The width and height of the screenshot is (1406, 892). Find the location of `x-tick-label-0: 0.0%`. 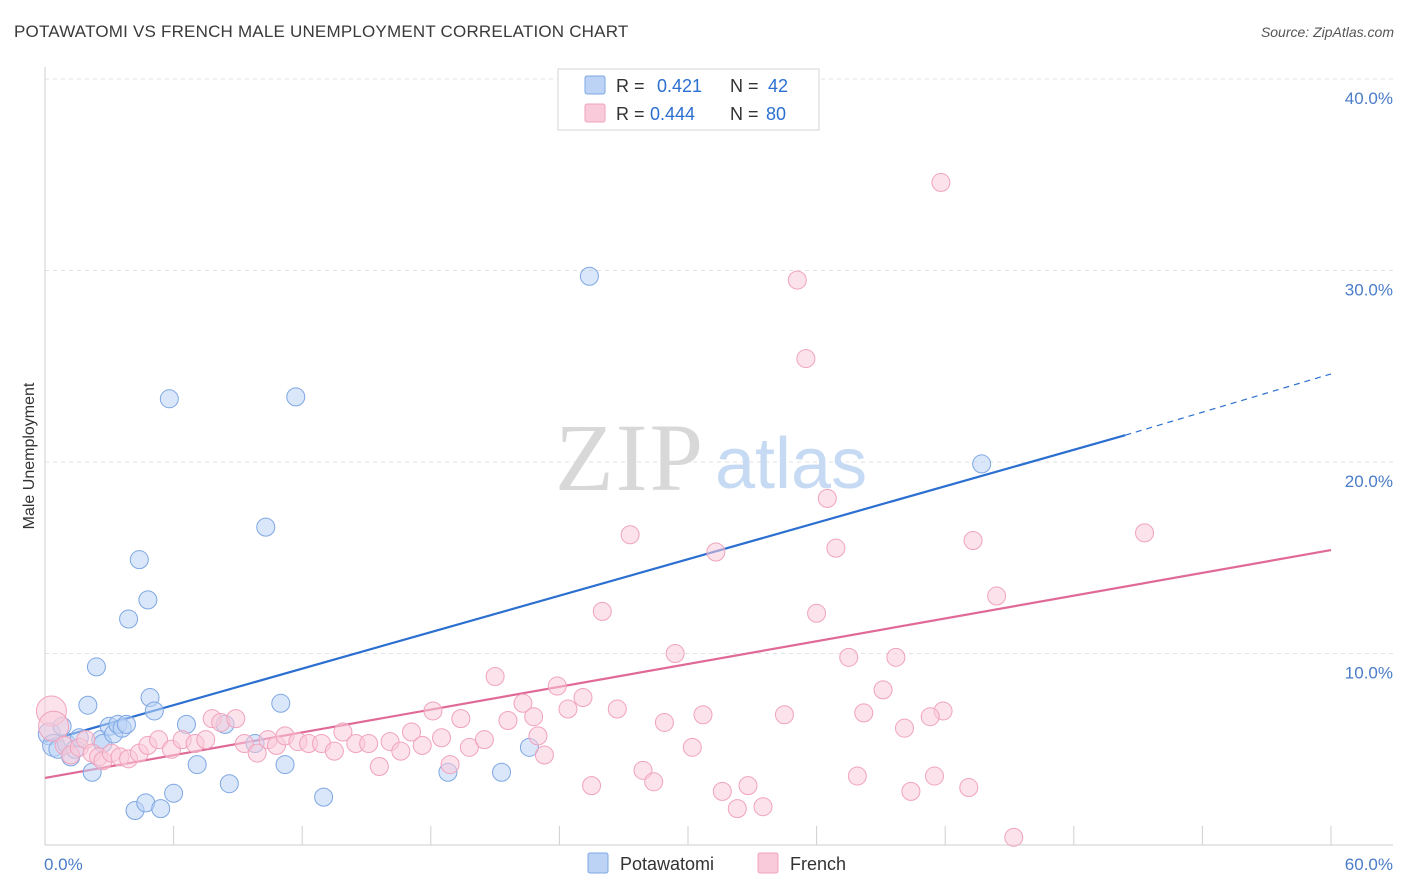

x-tick-label-0: 0.0% is located at coordinates (63, 864).